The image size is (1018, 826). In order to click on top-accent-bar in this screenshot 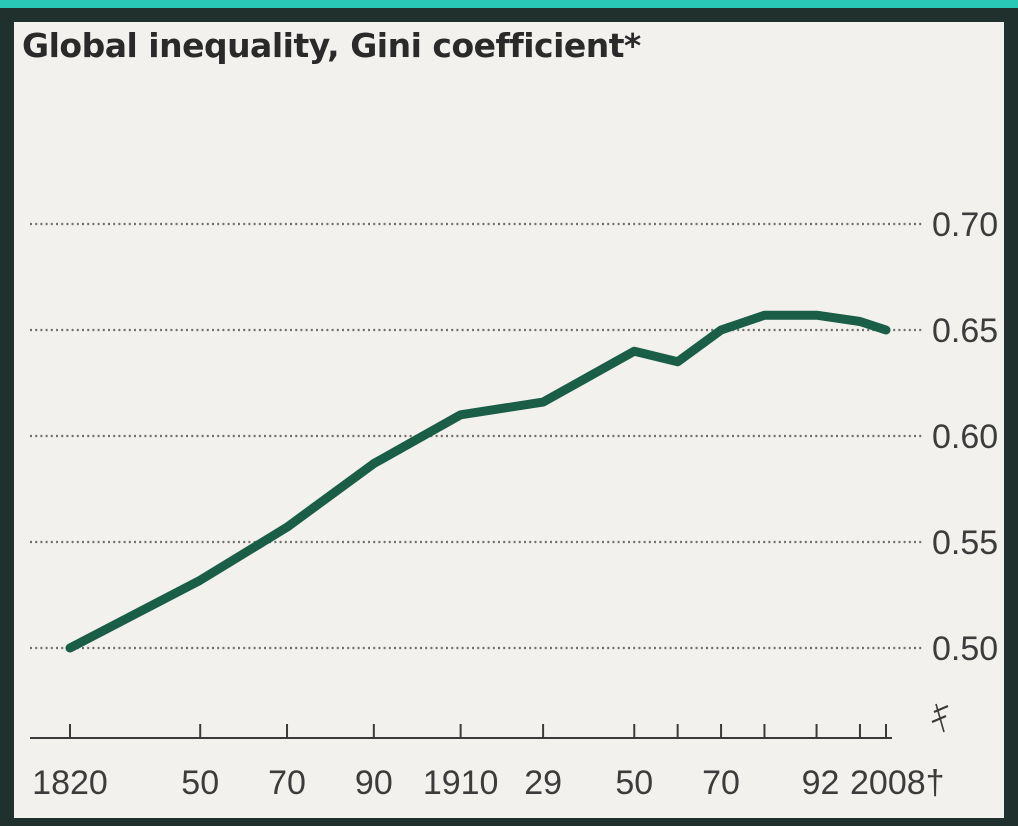, I will do `click(509, 4)`.